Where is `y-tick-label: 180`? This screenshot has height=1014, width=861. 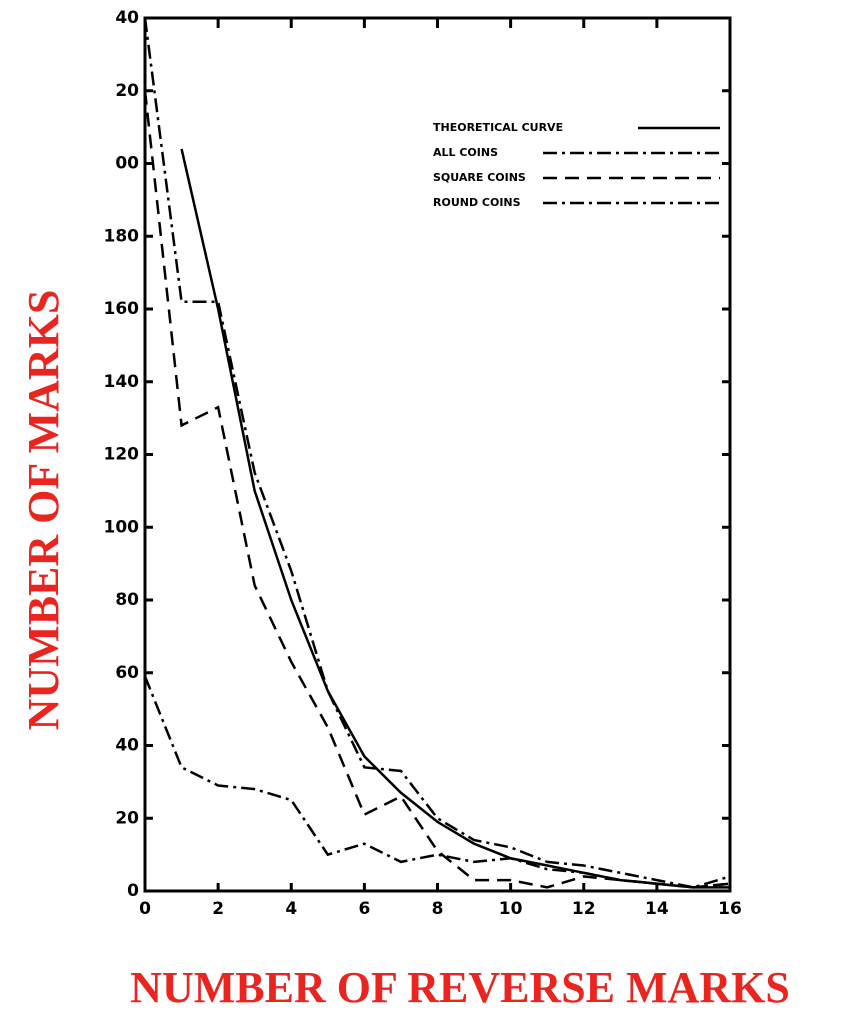
y-tick-label: 180 is located at coordinates (122, 236).